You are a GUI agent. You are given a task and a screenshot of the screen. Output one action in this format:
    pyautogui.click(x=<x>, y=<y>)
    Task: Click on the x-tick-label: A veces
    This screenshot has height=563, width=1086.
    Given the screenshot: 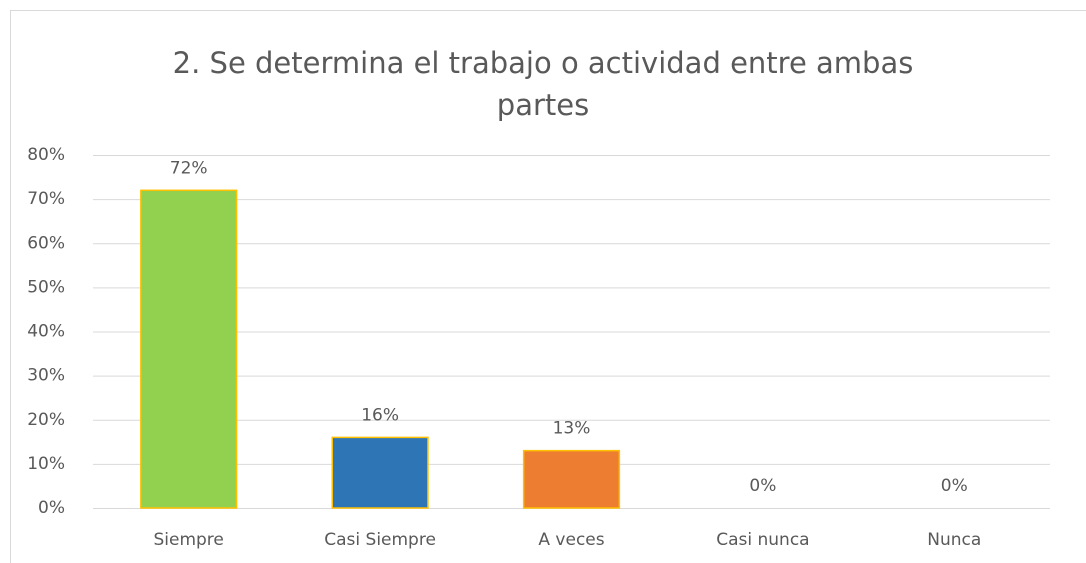 What is the action you would take?
    pyautogui.click(x=571, y=540)
    